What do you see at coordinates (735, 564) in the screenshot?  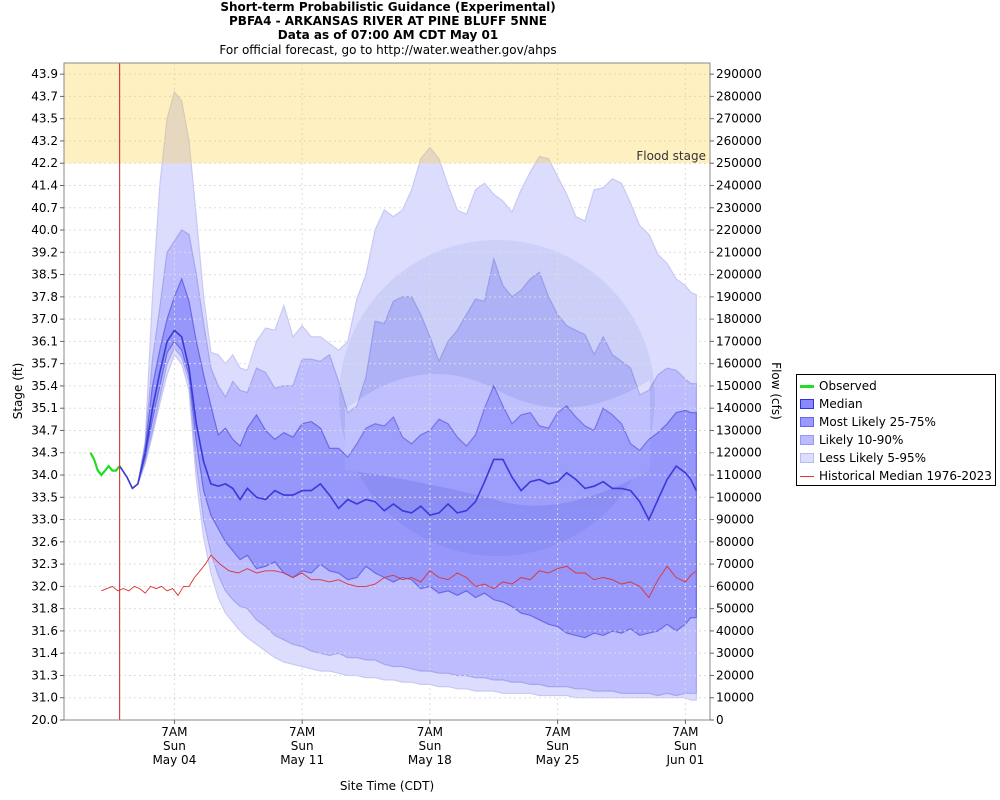 I see `flow-tick-label: 70000` at bounding box center [735, 564].